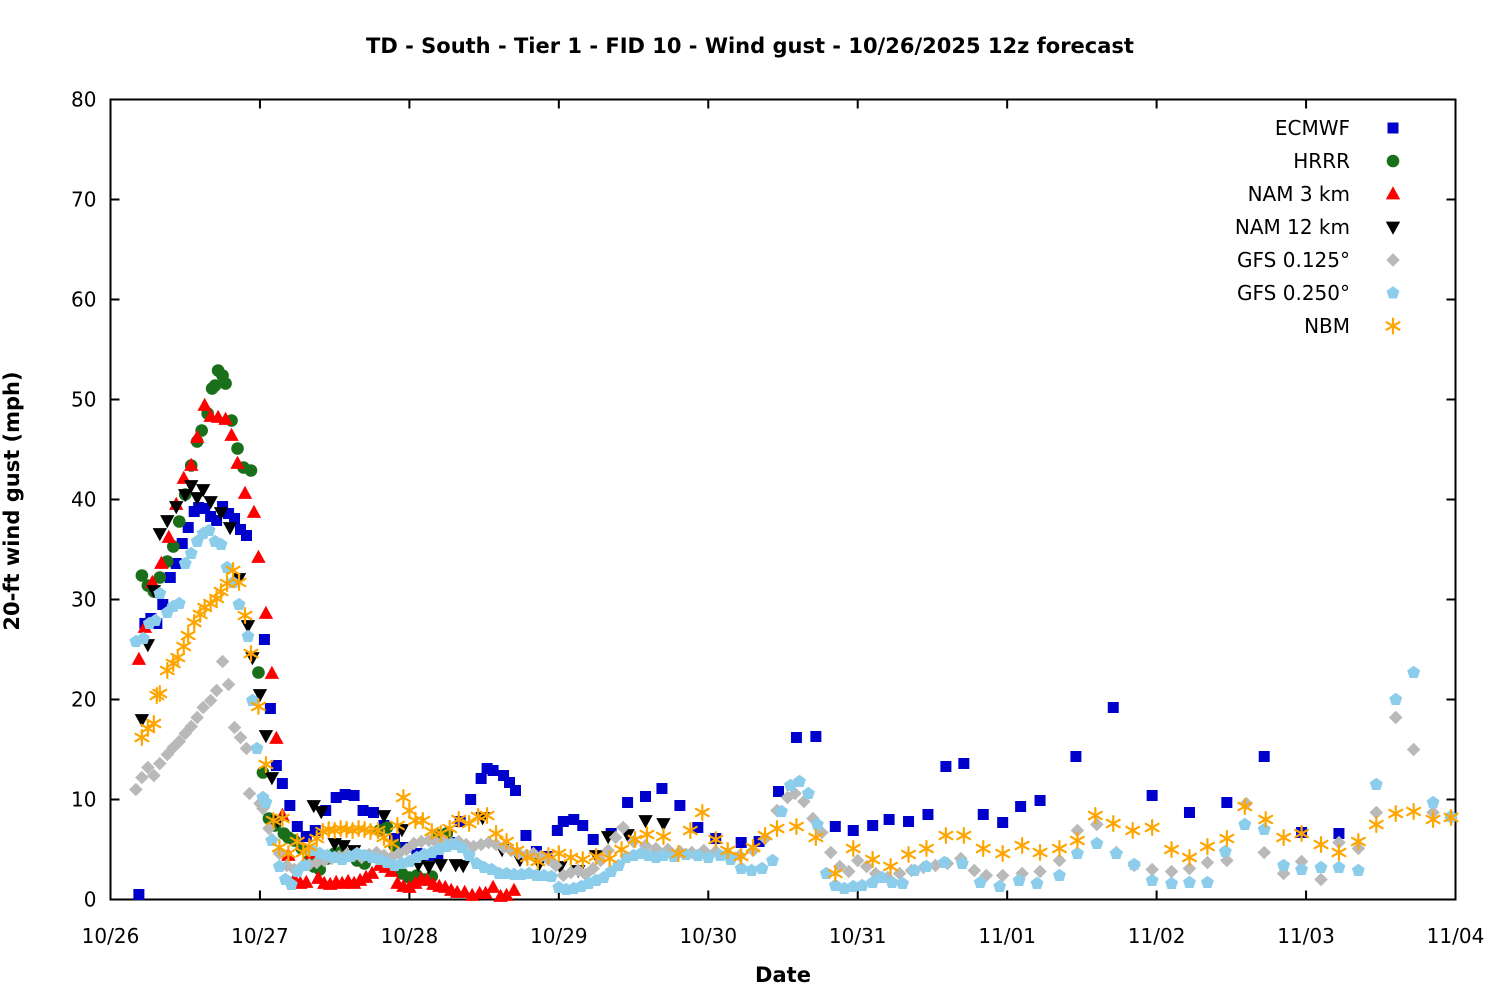 Image resolution: width=1500 pixels, height=1000 pixels. I want to click on y-tick-label: 40, so click(83, 500).